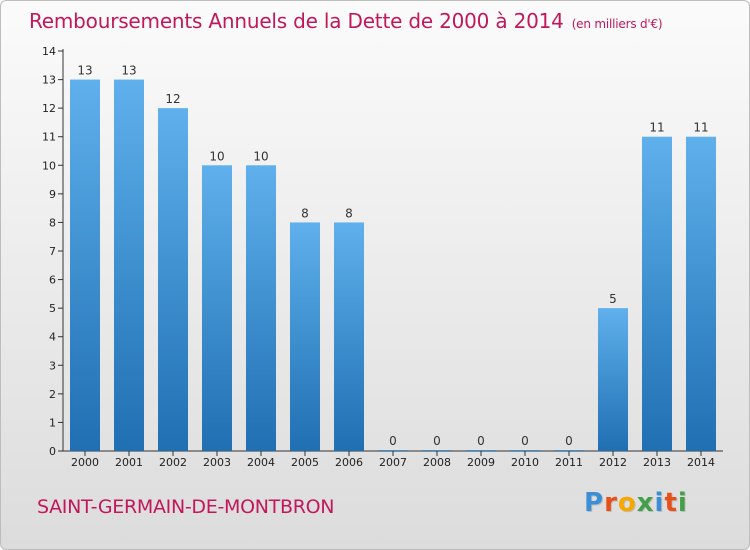 Image resolution: width=750 pixels, height=550 pixels. What do you see at coordinates (627, 503) in the screenshot?
I see `logo-letter: o` at bounding box center [627, 503].